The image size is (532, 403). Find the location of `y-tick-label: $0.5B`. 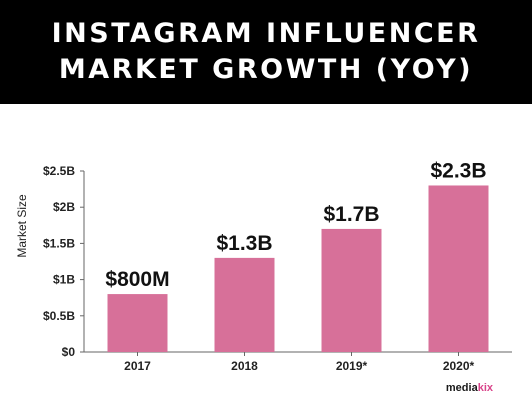

y-tick-label: $0.5B is located at coordinates (59, 316).